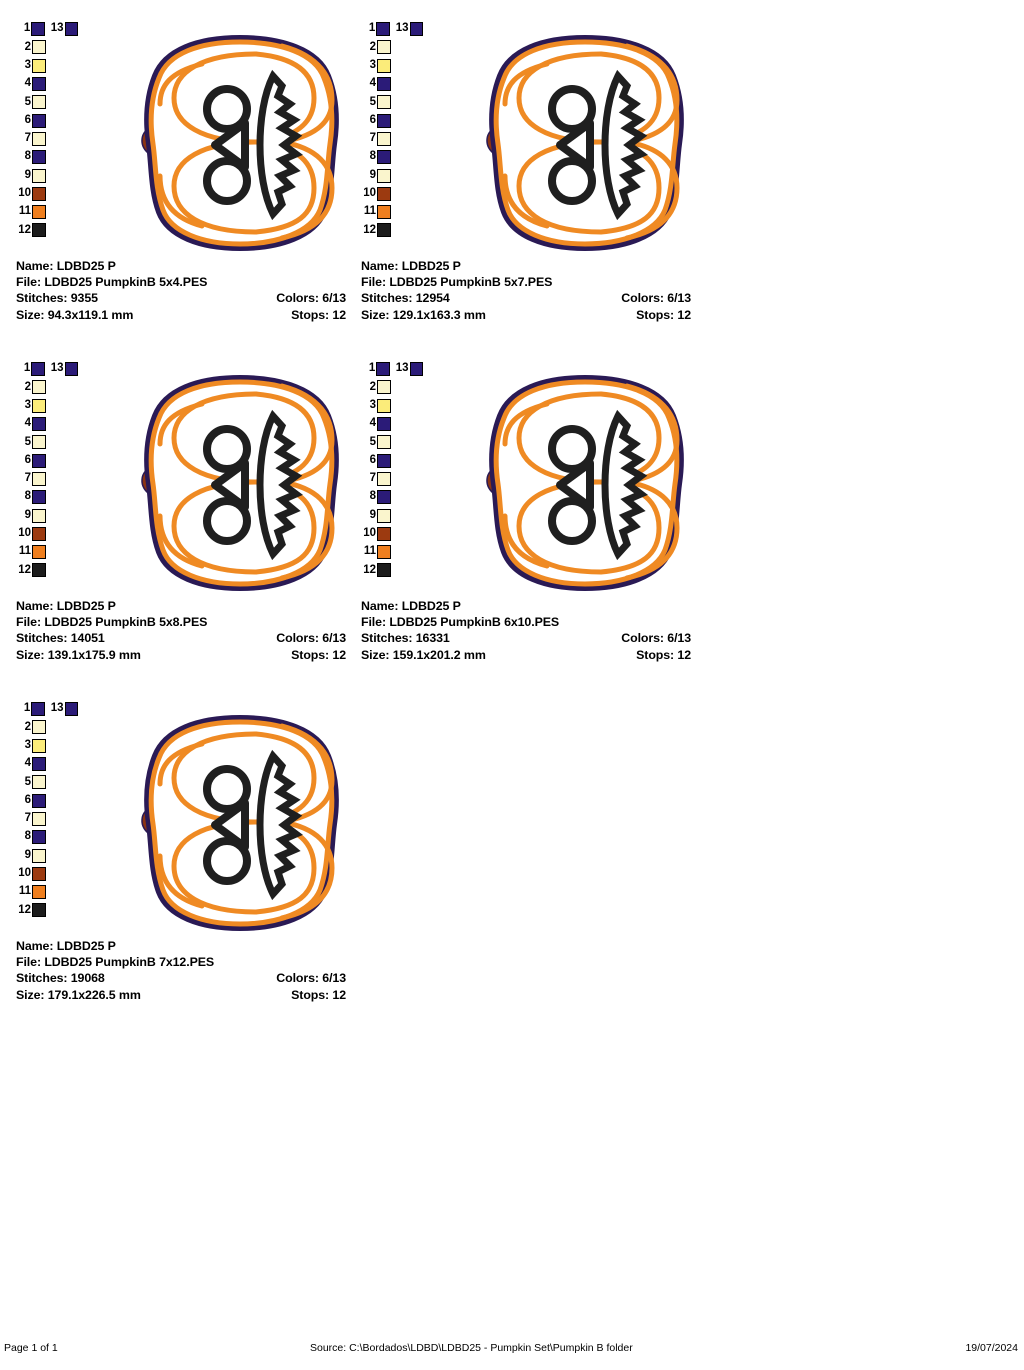 The width and height of the screenshot is (1024, 1370). What do you see at coordinates (47, 120) in the screenshot?
I see `legend-row: 6` at bounding box center [47, 120].